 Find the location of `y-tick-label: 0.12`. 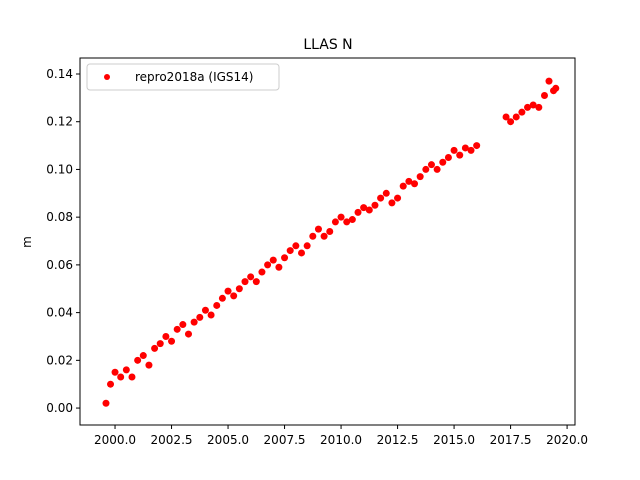

y-tick-label: 0.12 is located at coordinates (59, 122).